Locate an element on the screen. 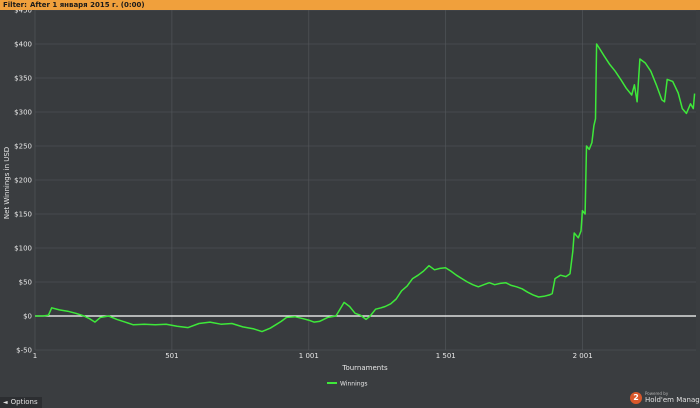  y-tick-label: $250 is located at coordinates (23, 147).